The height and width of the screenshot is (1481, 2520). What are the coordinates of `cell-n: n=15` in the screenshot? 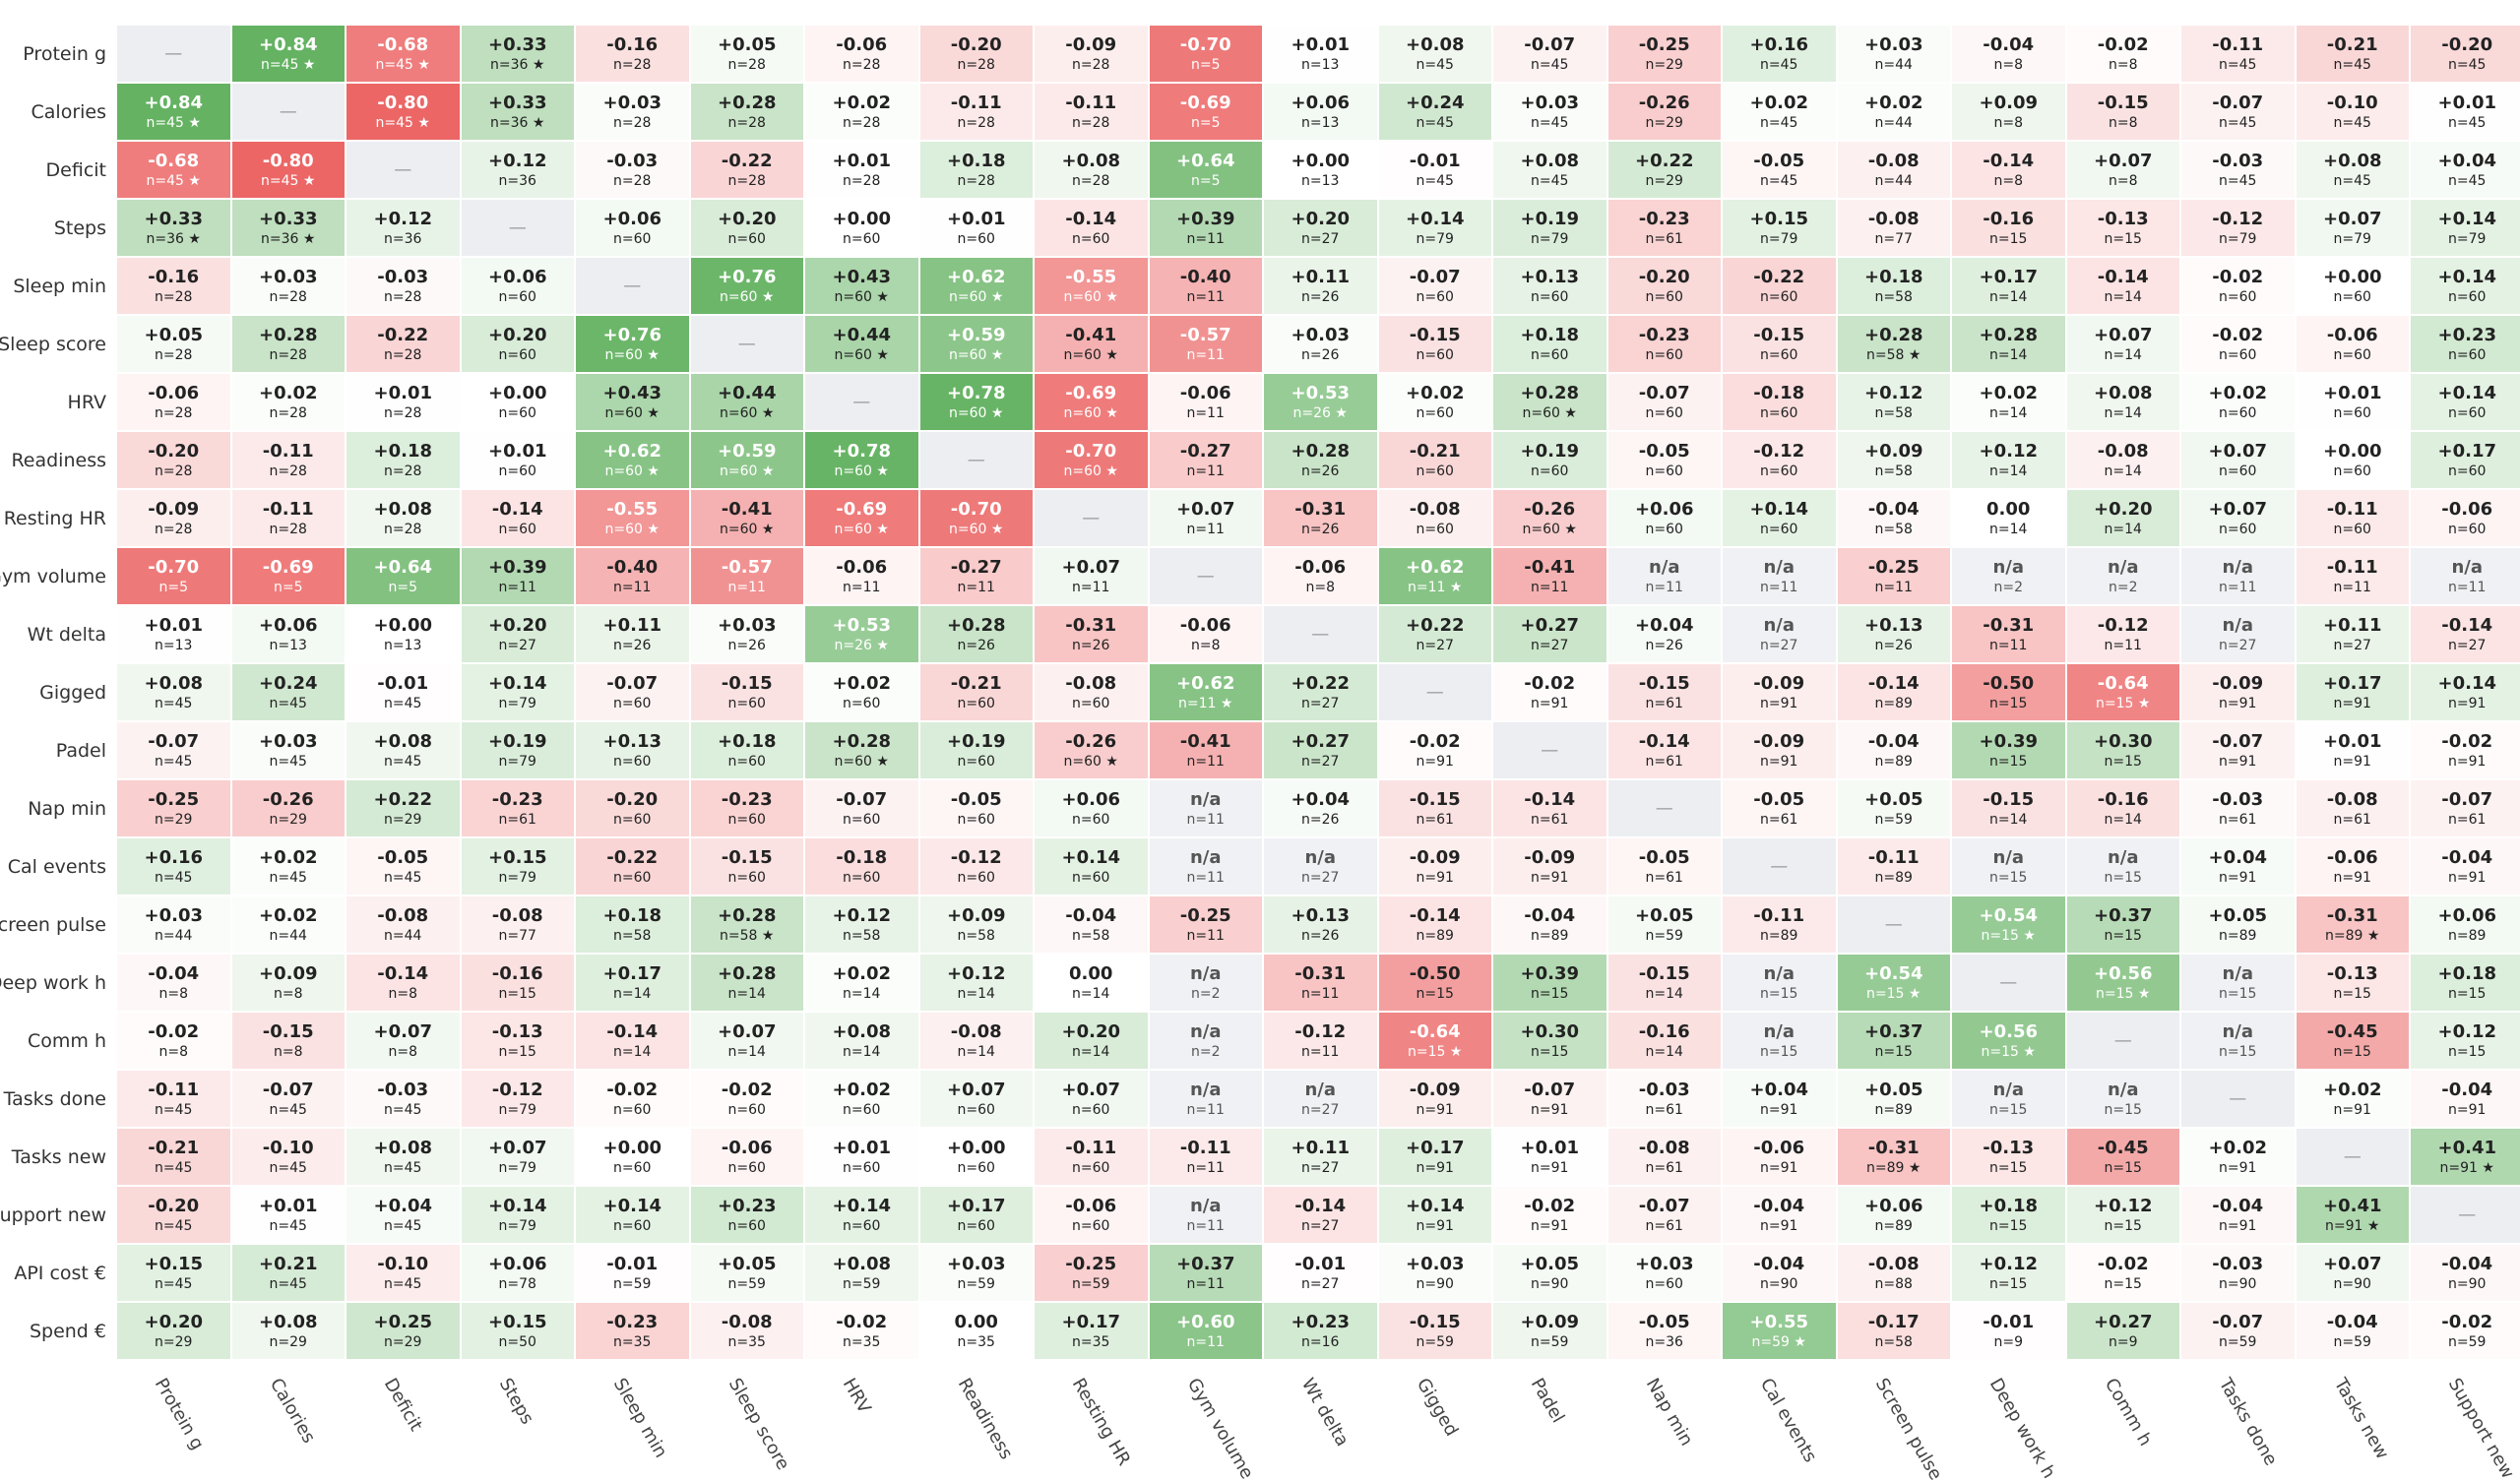 It's located at (2008, 1109).